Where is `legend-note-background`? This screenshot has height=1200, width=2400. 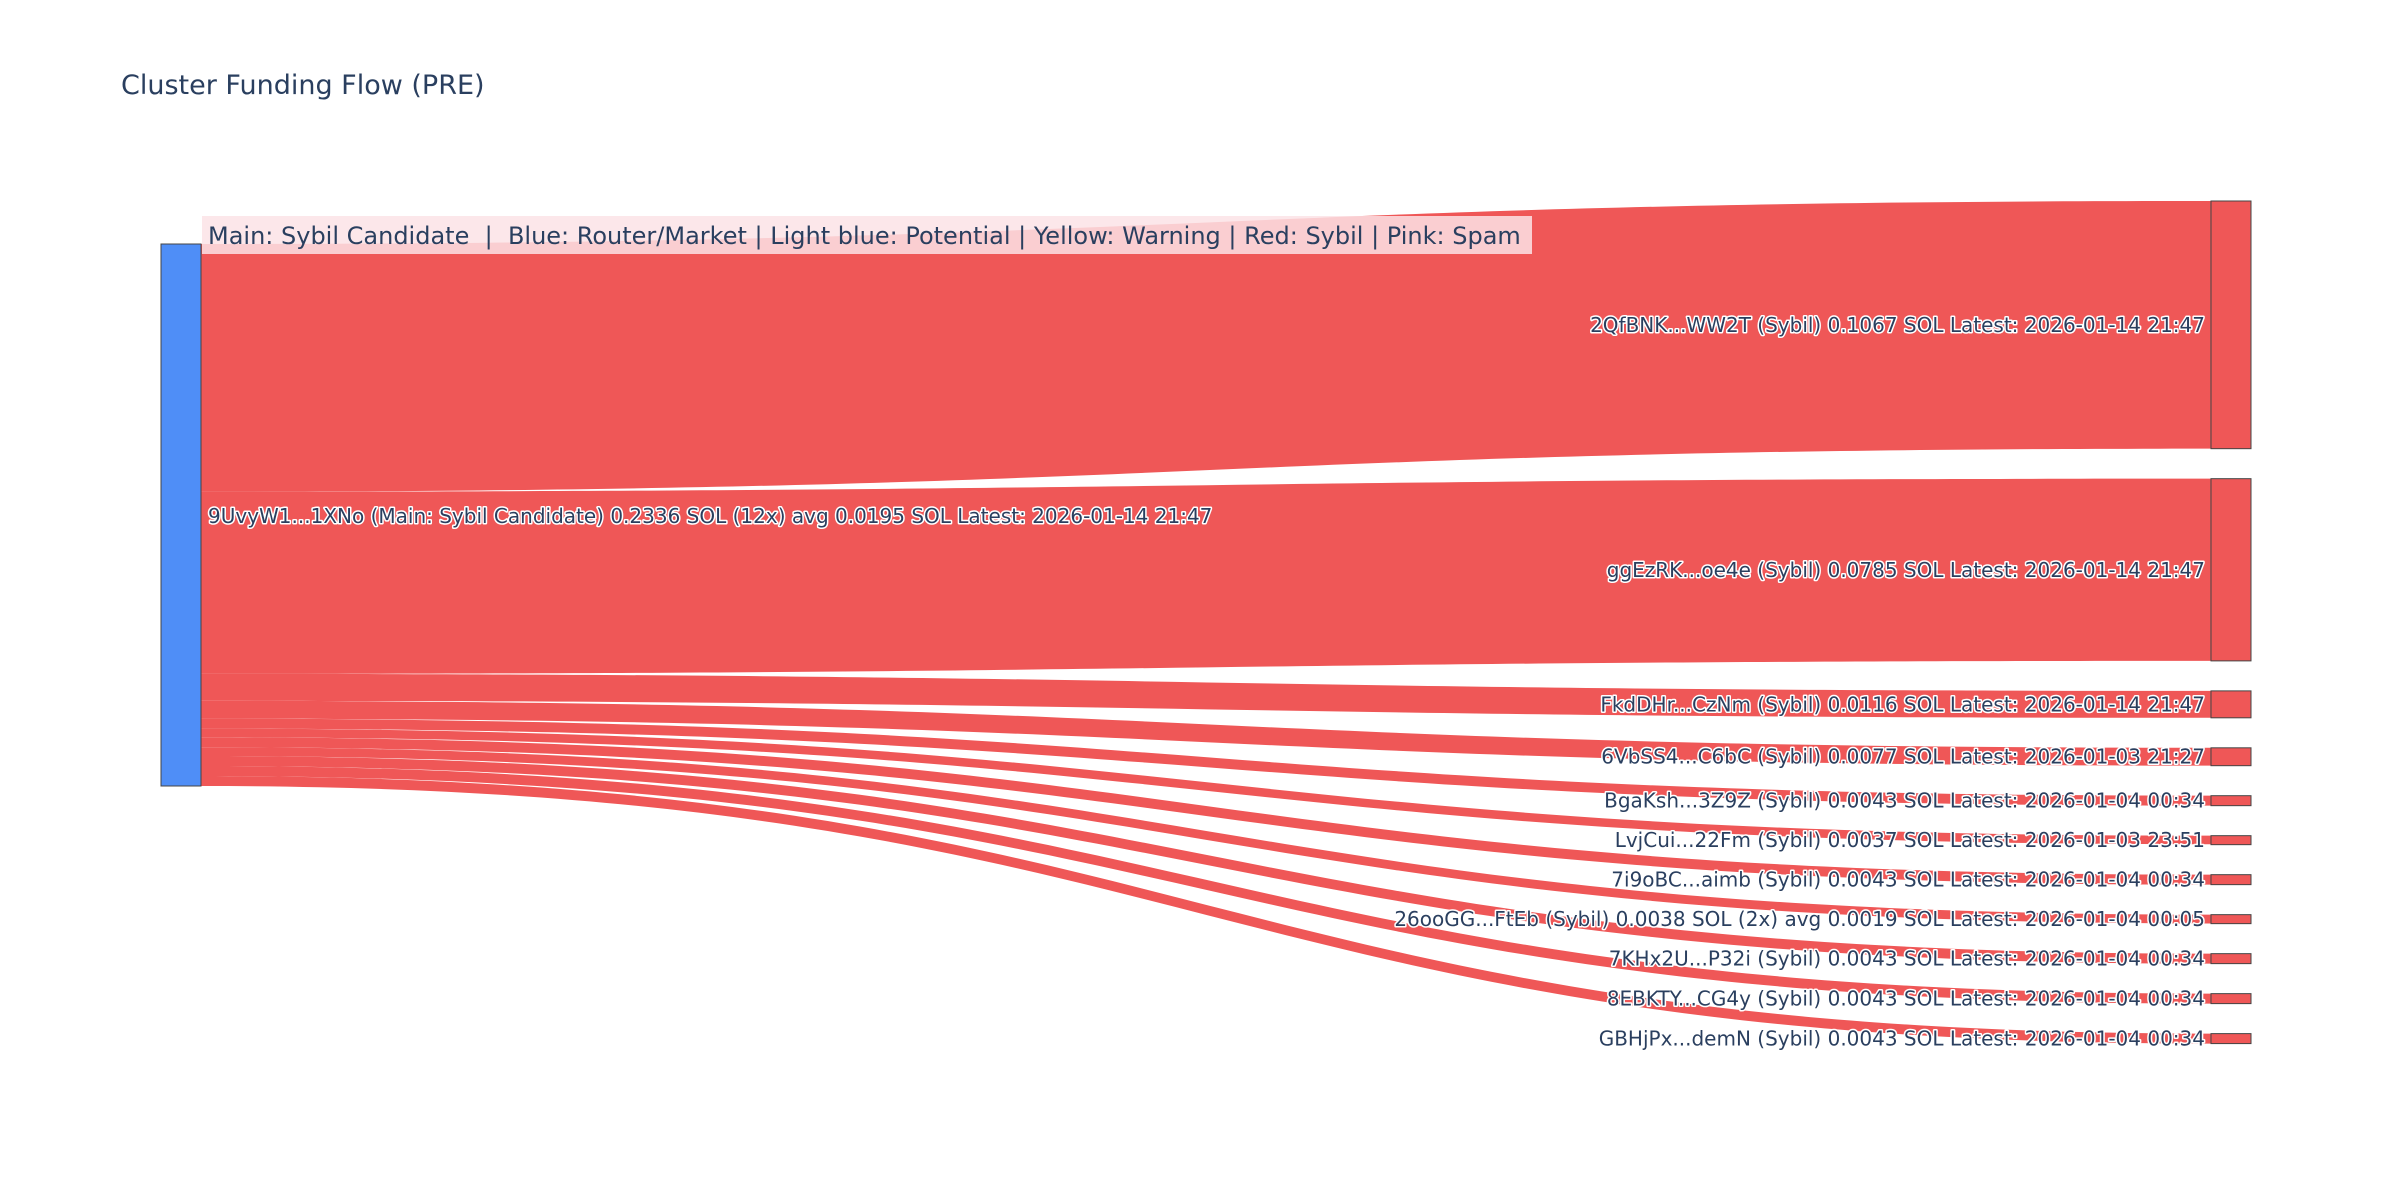
legend-note-background is located at coordinates (867, 235).